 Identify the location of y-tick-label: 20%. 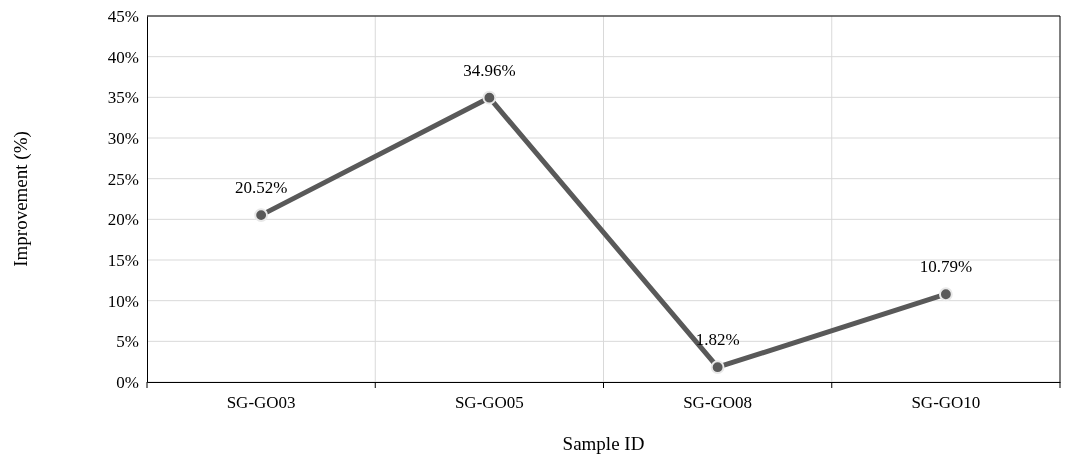
(123, 220).